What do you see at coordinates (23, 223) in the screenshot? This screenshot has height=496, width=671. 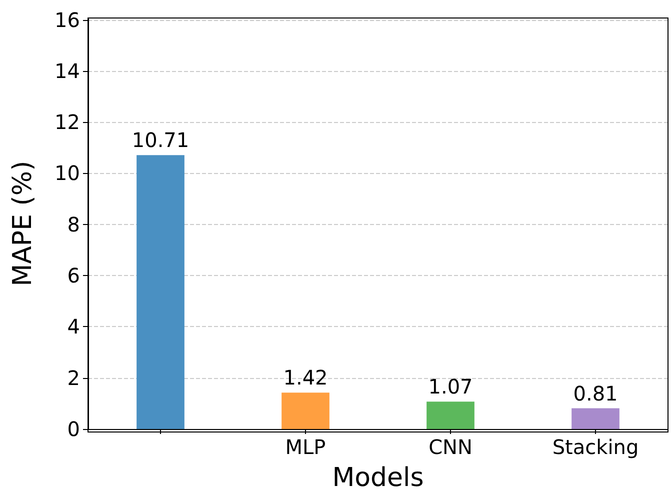 I see `y-axis-title: MAPE (%)` at bounding box center [23, 223].